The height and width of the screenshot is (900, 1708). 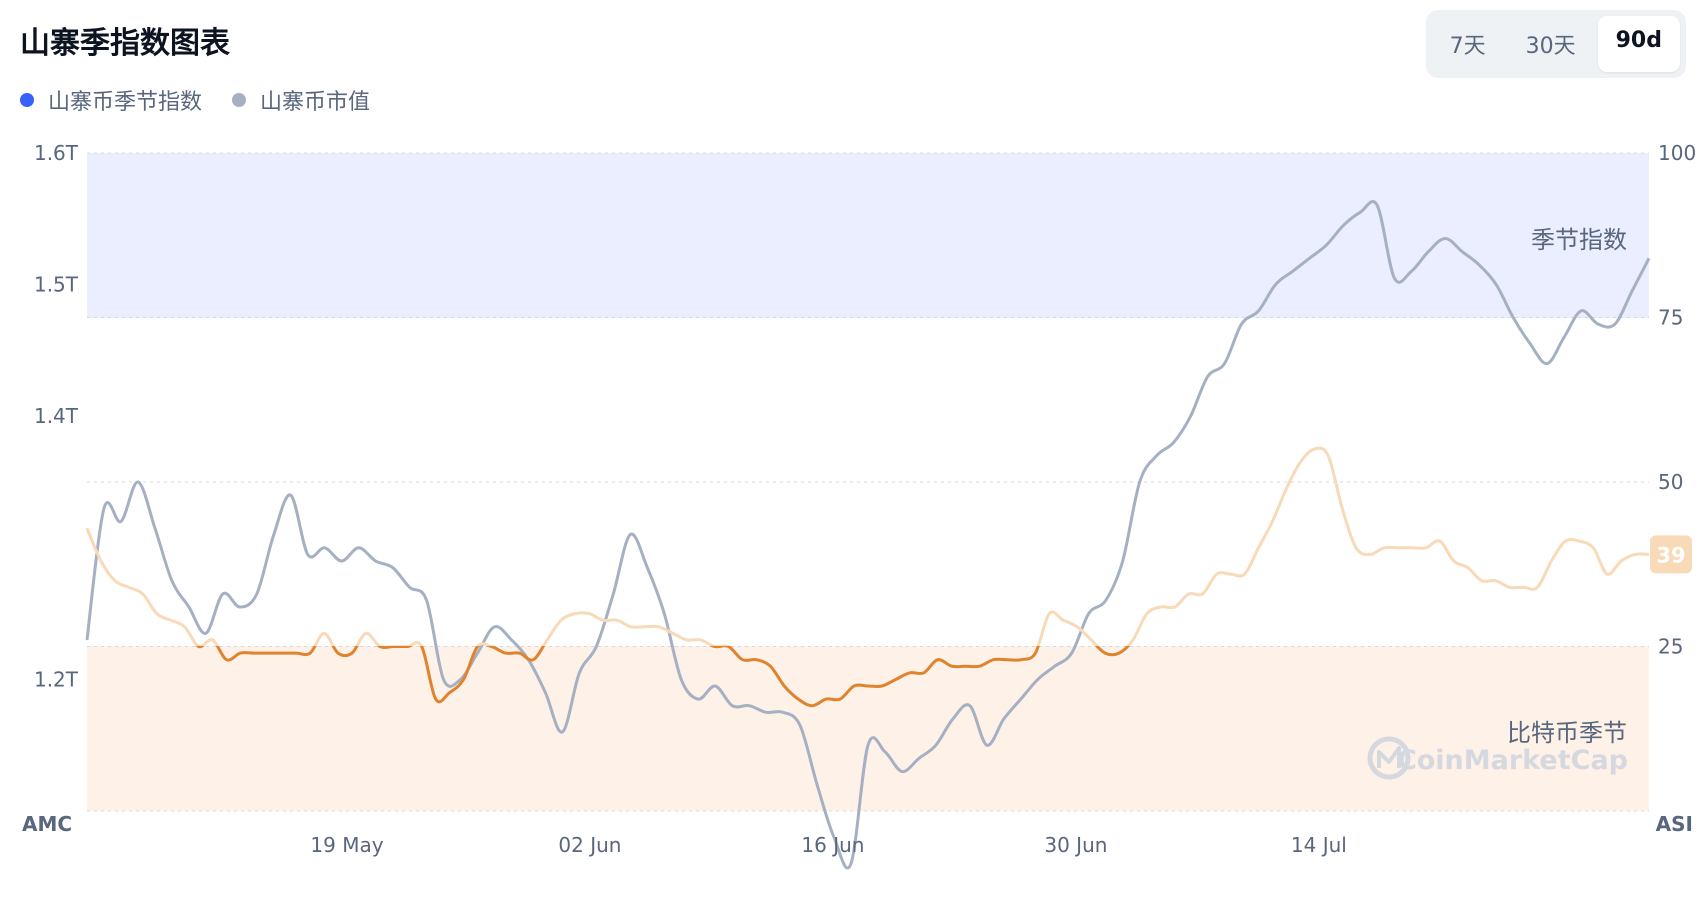 I want to click on zone-label-bitcoin-season: 比特币季节, so click(x=1567, y=733).